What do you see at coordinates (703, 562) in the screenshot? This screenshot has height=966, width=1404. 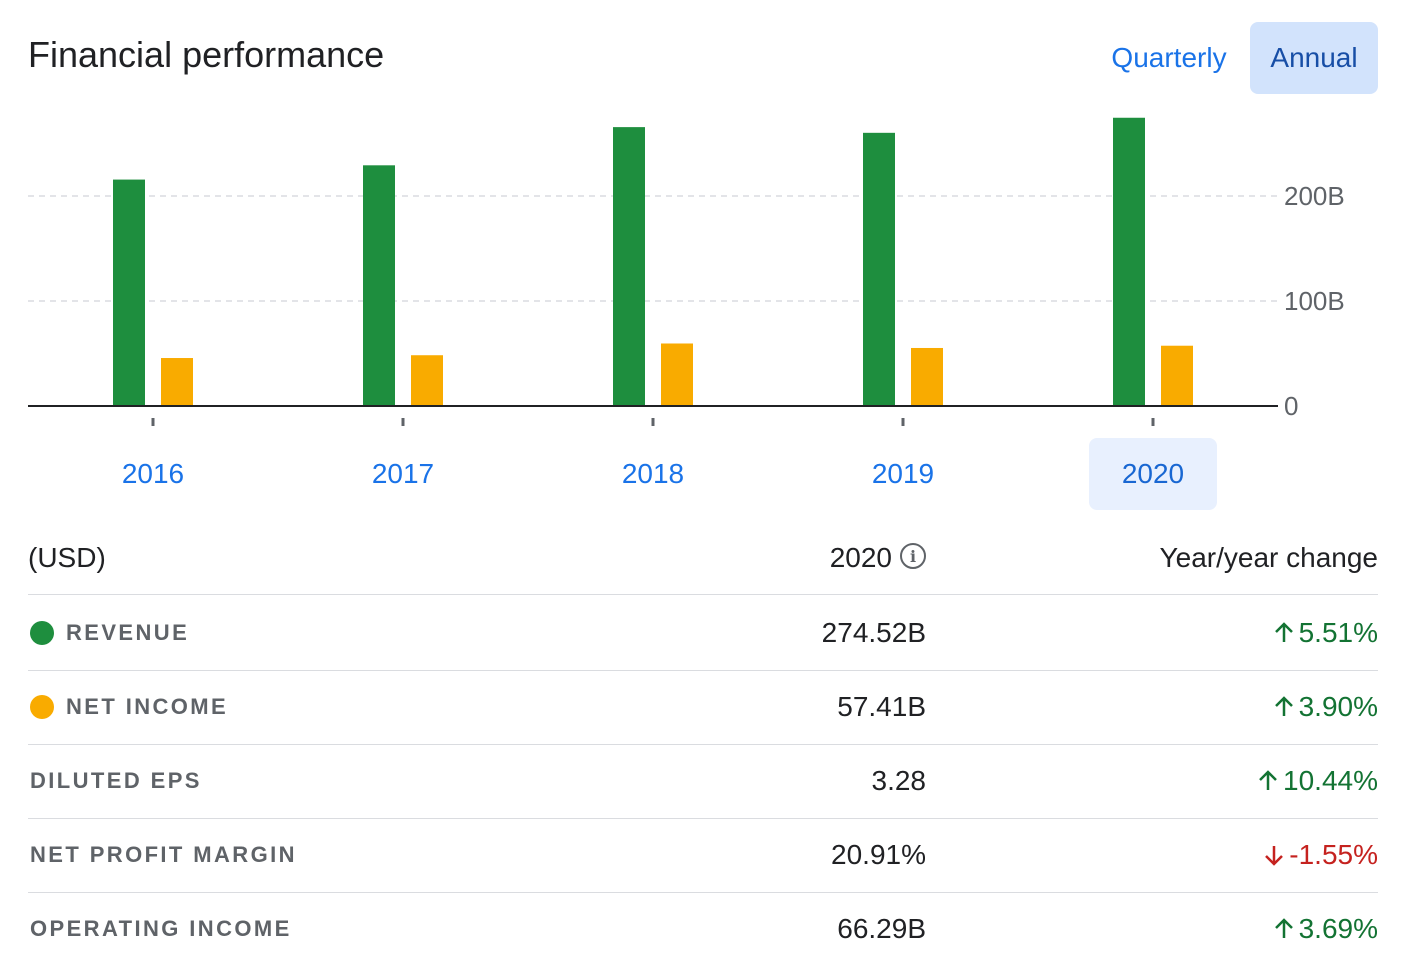 I see `table-header: (USD) 2020 i Year/year change` at bounding box center [703, 562].